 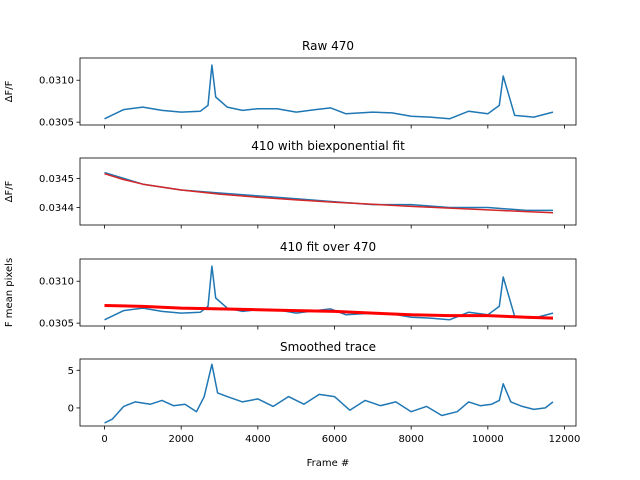 I want to click on y-tick-label: 0.0345, so click(x=56, y=179).